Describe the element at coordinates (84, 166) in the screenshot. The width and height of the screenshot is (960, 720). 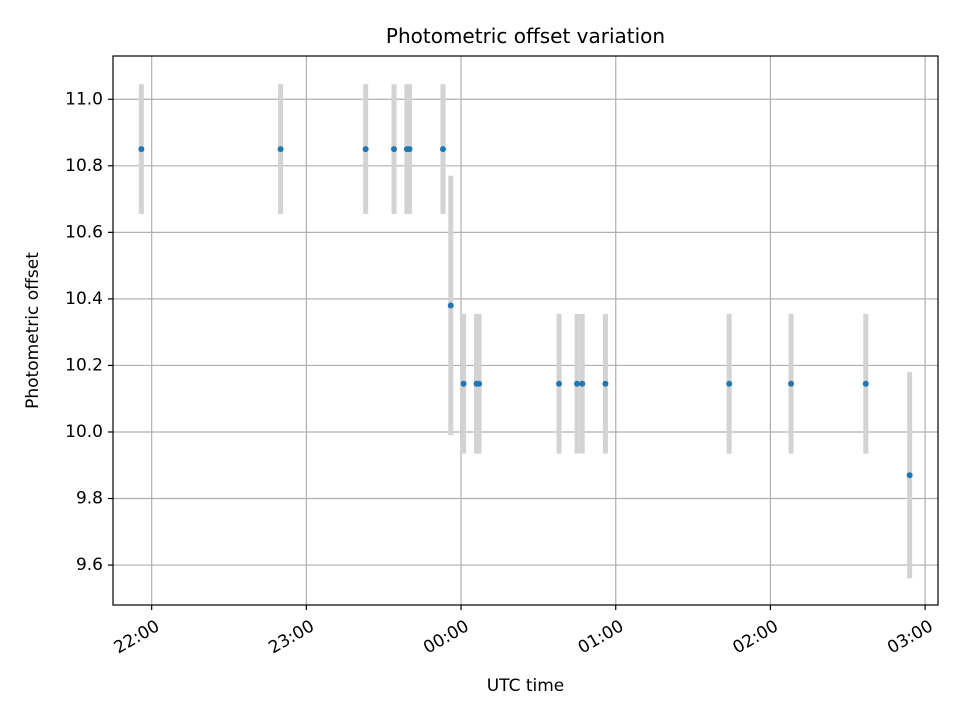
I see `y-tick-label: 10.8` at that location.